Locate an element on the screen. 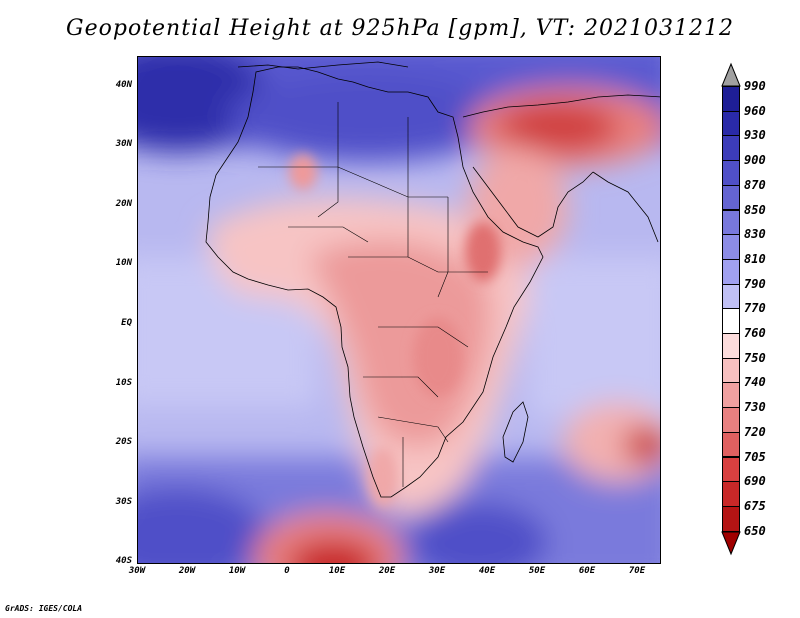 This screenshot has height=618, width=800. colorbar-level-label: 810 is located at coordinates (755, 258).